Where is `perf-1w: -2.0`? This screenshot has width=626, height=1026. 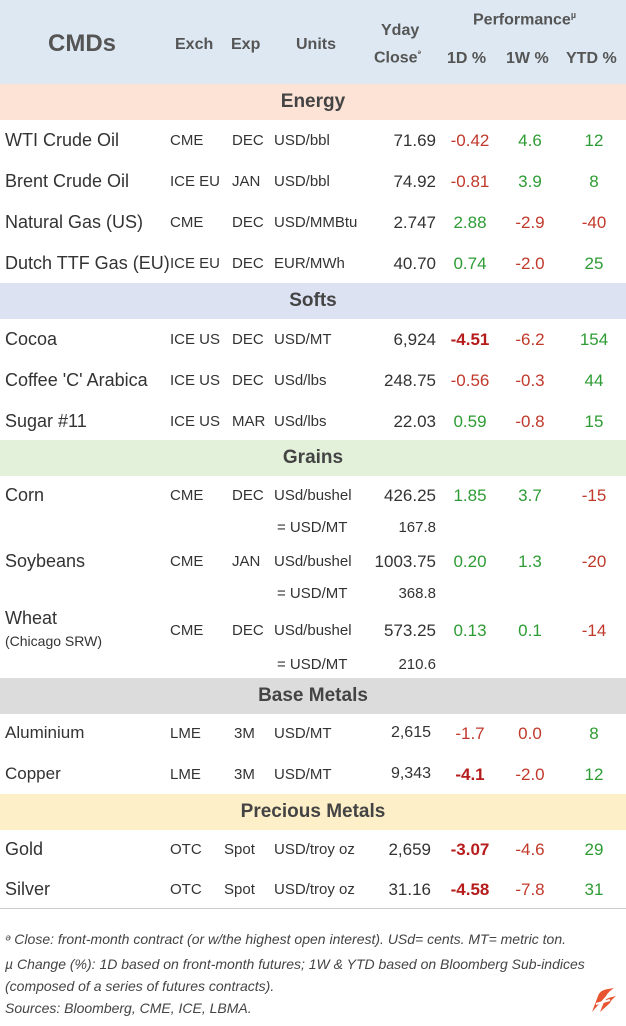
perf-1w: -2.0 is located at coordinates (530, 774).